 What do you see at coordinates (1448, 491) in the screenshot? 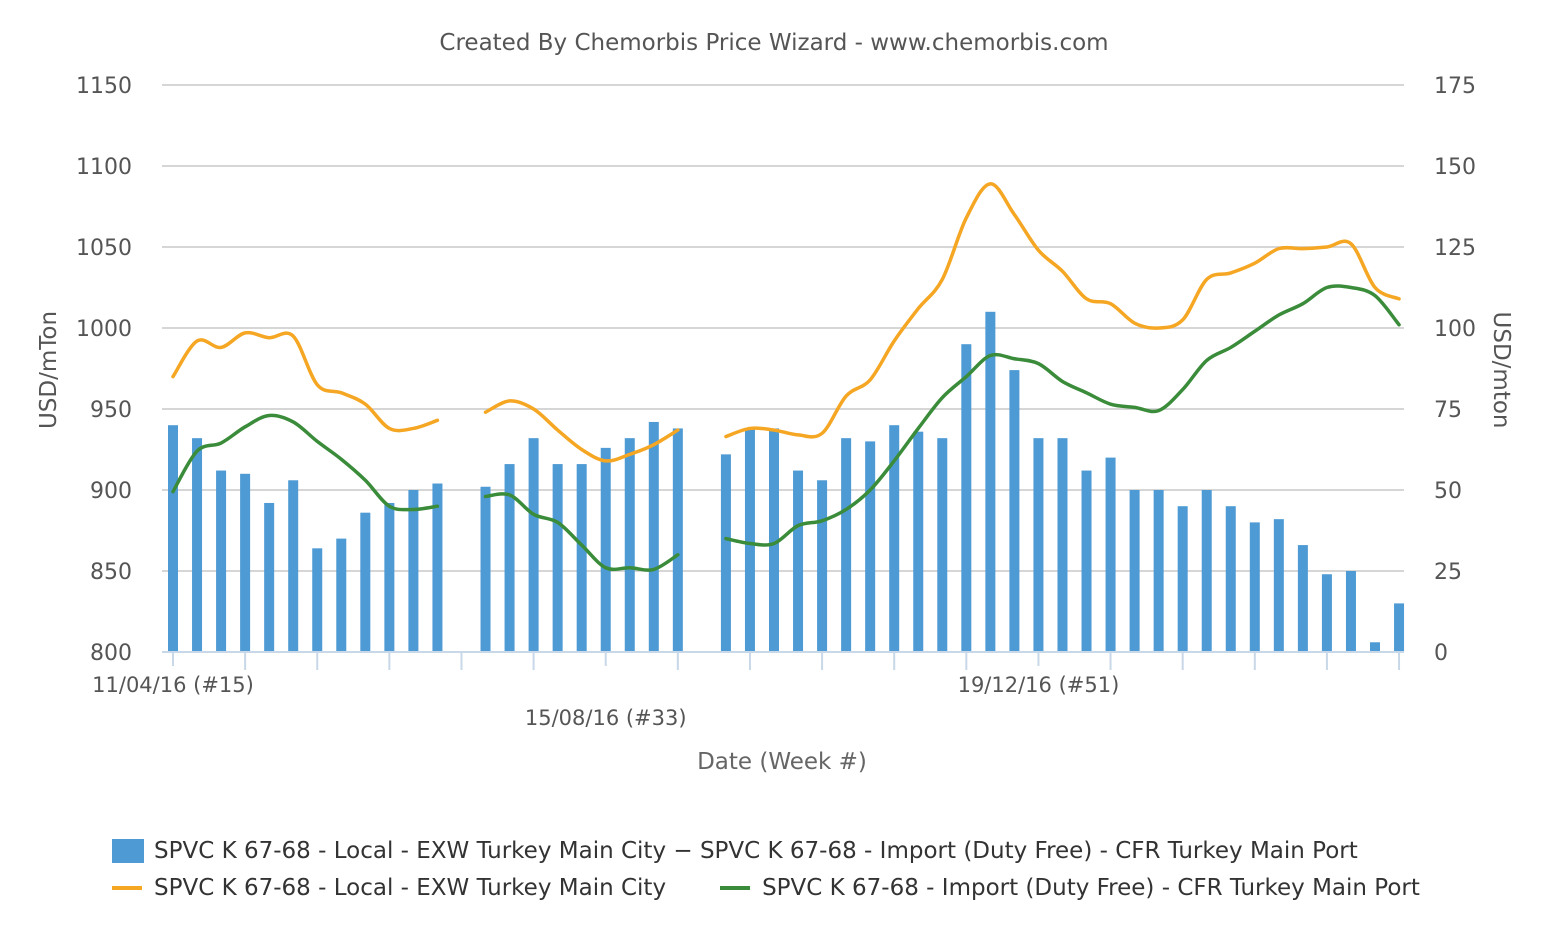
I see `y-tick-right: 50` at bounding box center [1448, 491].